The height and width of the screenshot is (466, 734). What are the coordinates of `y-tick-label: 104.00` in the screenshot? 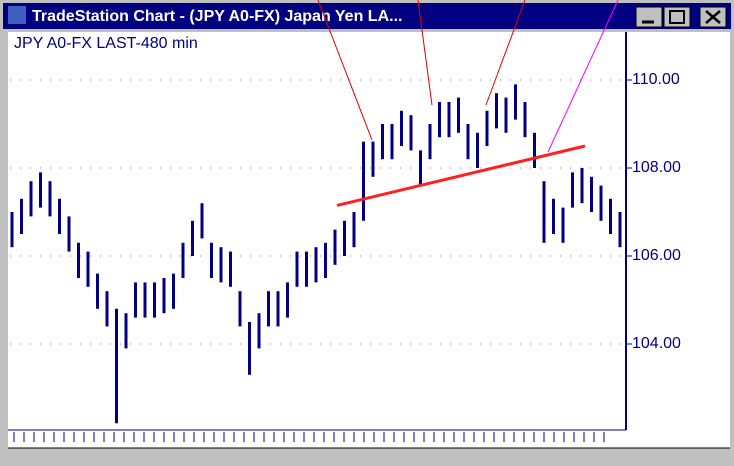 It's located at (656, 343).